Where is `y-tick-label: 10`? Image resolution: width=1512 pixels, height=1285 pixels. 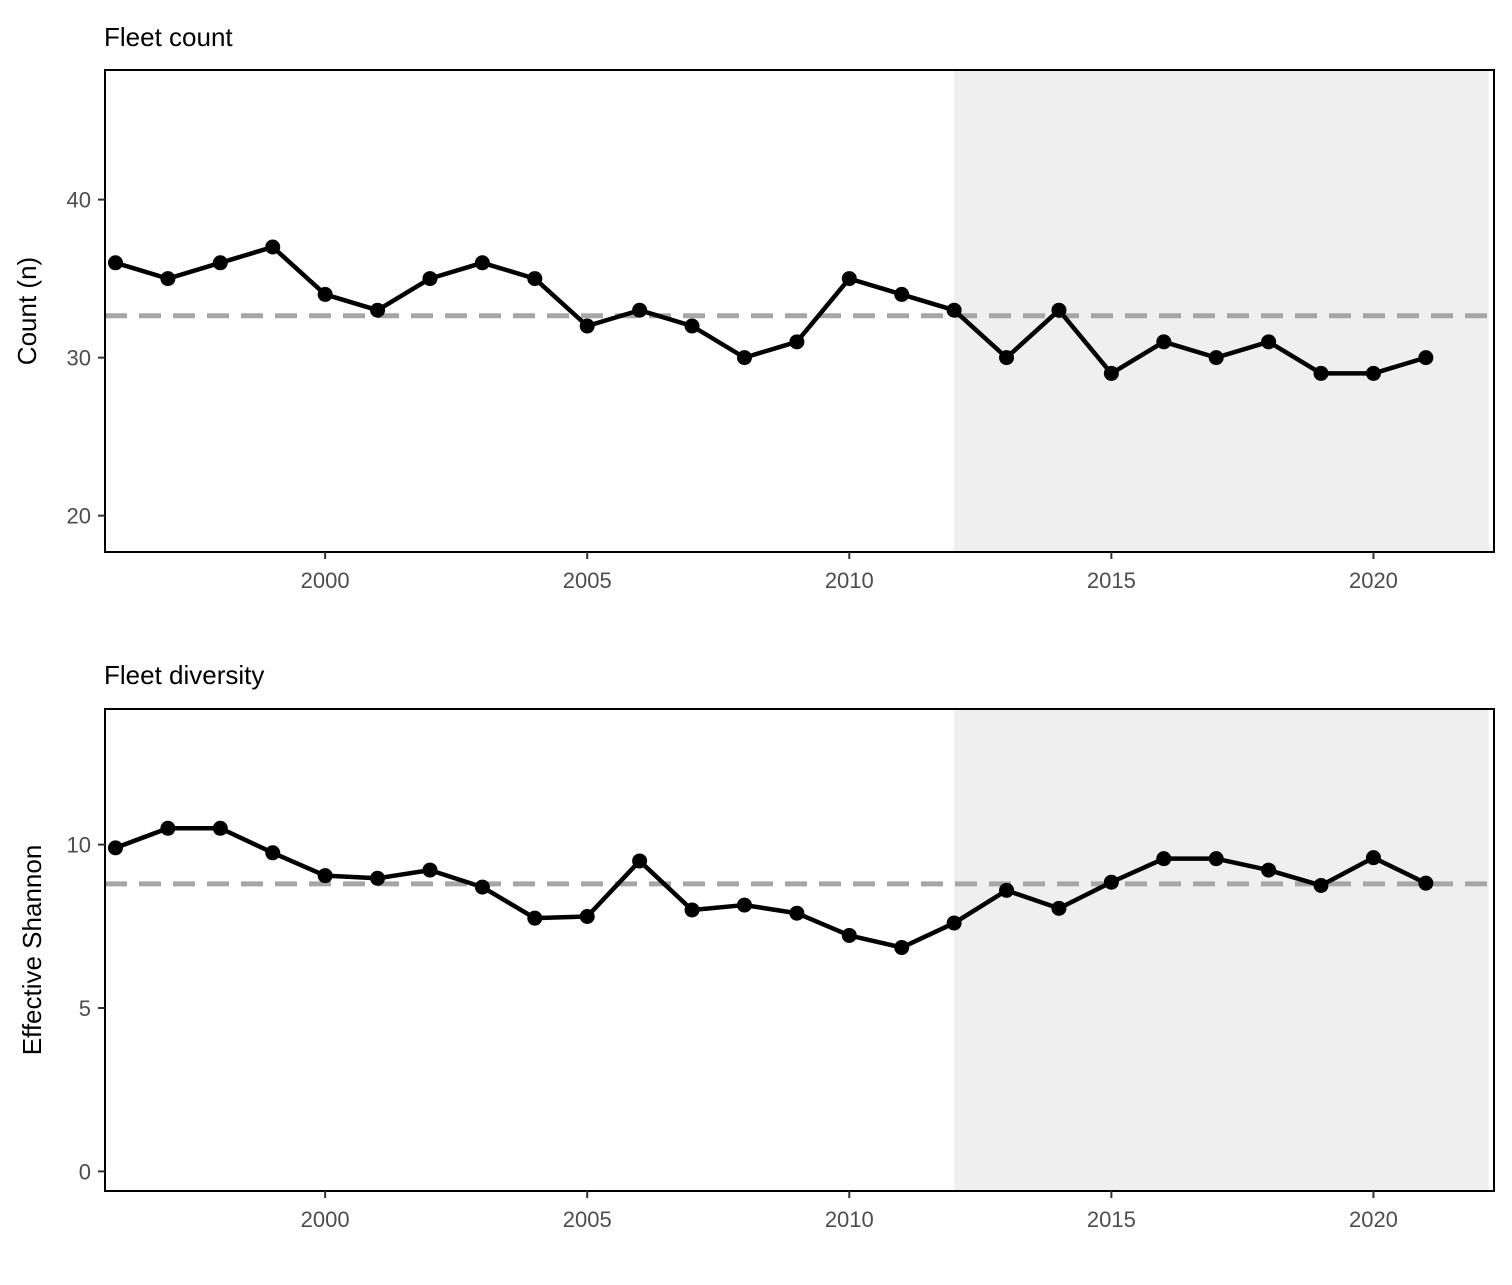
y-tick-label: 10 is located at coordinates (79, 845).